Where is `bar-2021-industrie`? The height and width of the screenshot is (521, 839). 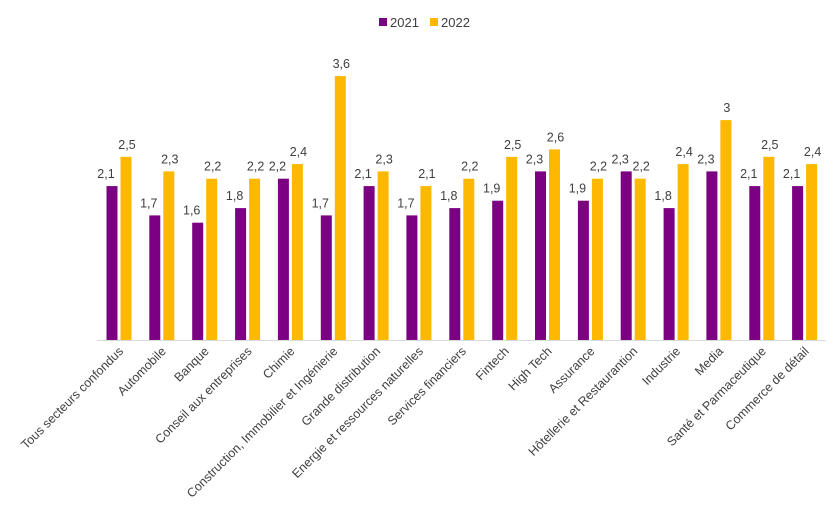
bar-2021-industrie is located at coordinates (669, 274).